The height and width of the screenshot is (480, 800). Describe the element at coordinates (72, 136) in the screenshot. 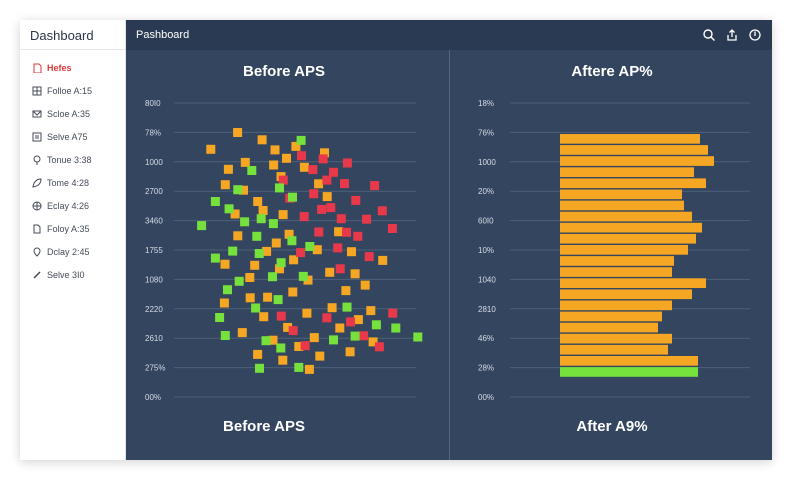

I see `sidebar-item-3: Selve A75` at that location.